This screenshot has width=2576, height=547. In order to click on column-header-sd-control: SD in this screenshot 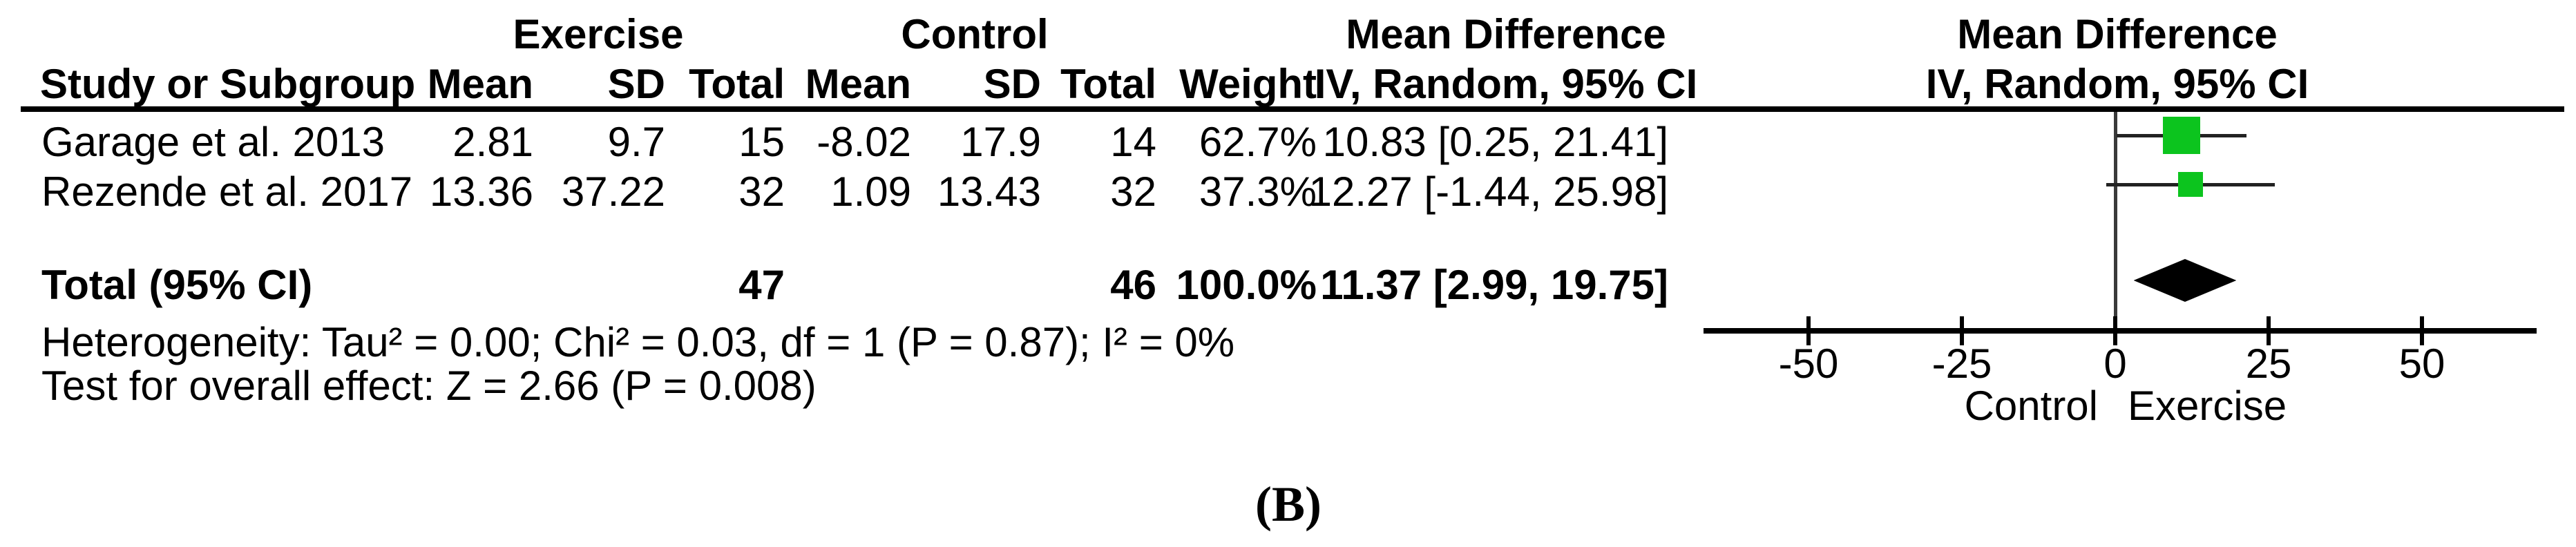, I will do `click(1012, 84)`.